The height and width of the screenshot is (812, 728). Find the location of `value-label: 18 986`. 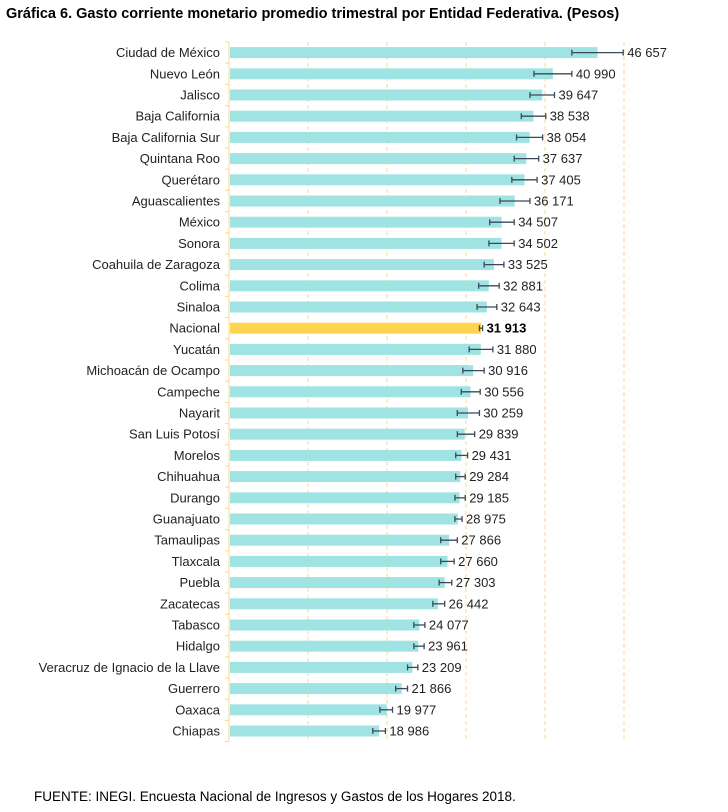

value-label: 18 986 is located at coordinates (409, 731).